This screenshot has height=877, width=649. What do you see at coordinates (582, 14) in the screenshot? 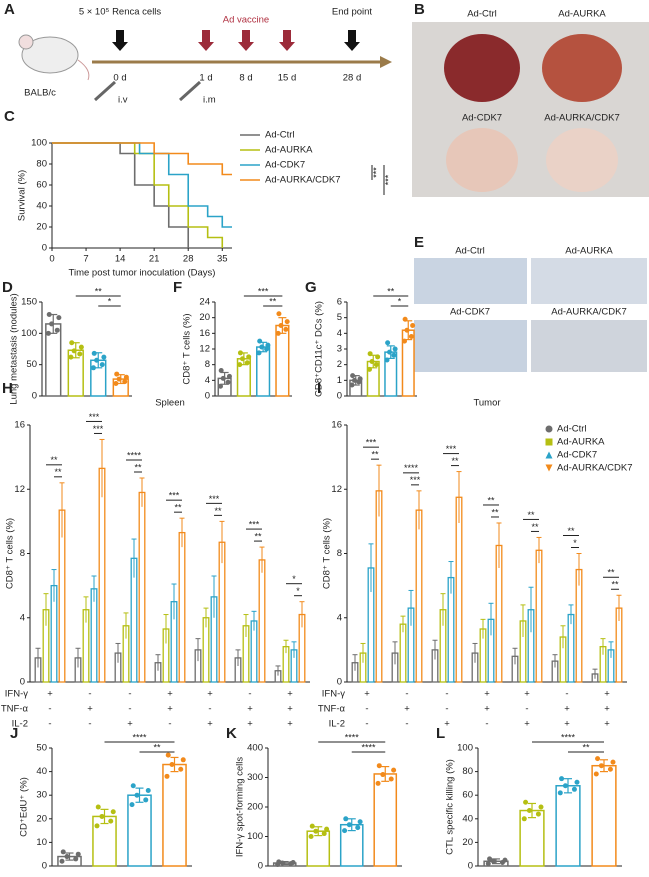
I see `photo-caption: Ad-AURKA` at bounding box center [582, 14].